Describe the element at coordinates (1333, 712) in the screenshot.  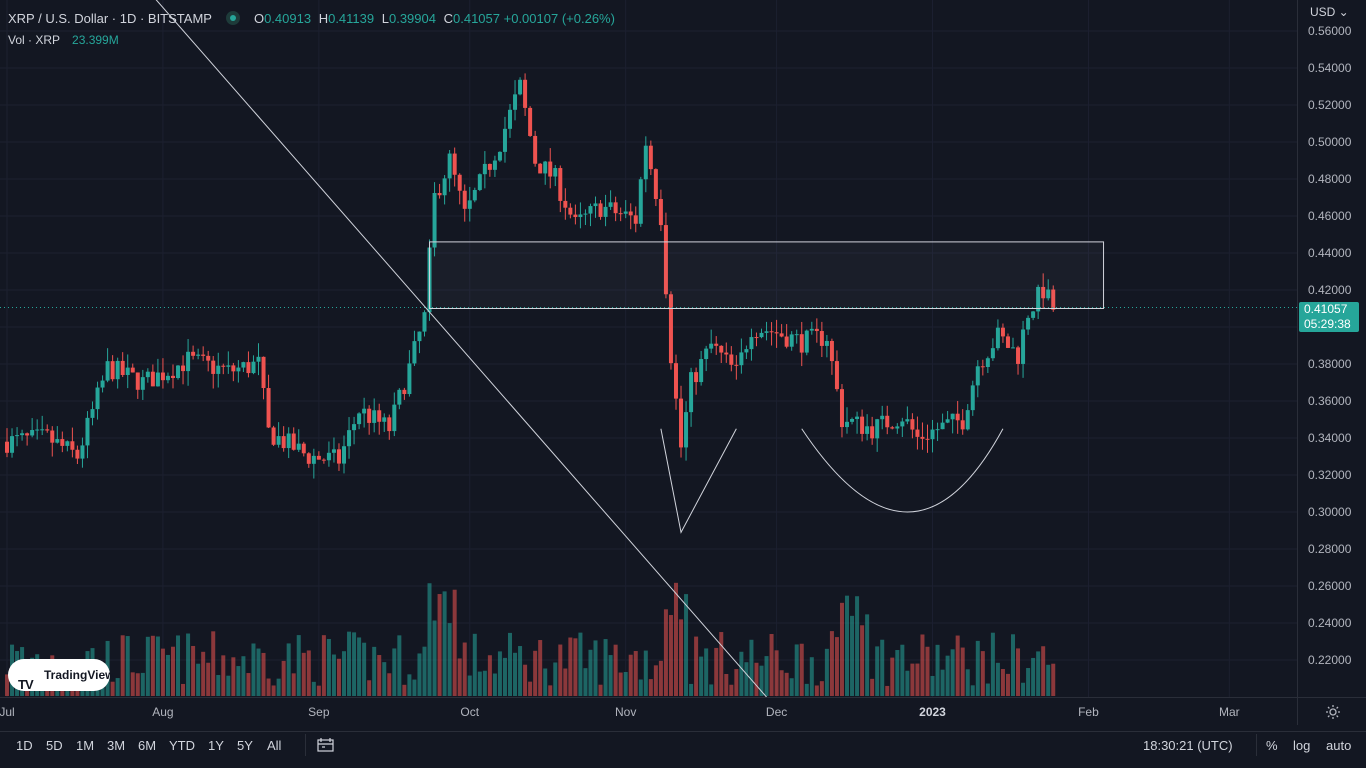
I see `gear-icon` at that location.